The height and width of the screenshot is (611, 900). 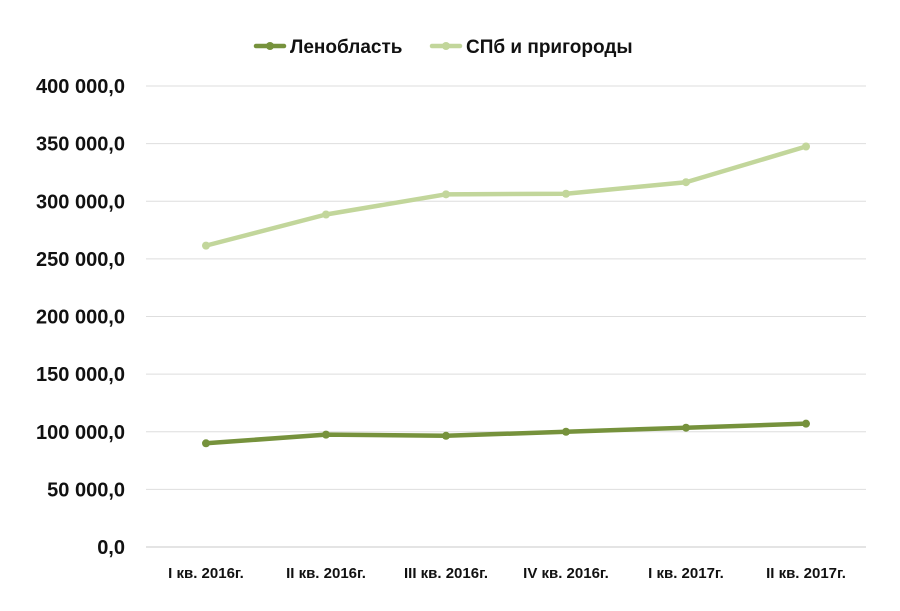 I want to click on y-tick-label: 300 000,0, so click(x=80, y=202).